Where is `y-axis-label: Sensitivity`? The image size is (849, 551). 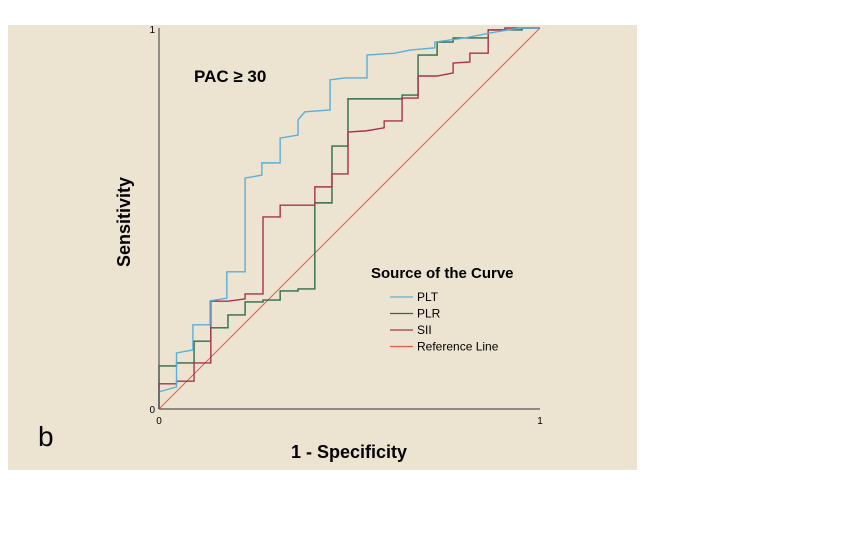 y-axis-label: Sensitivity is located at coordinates (124, 222).